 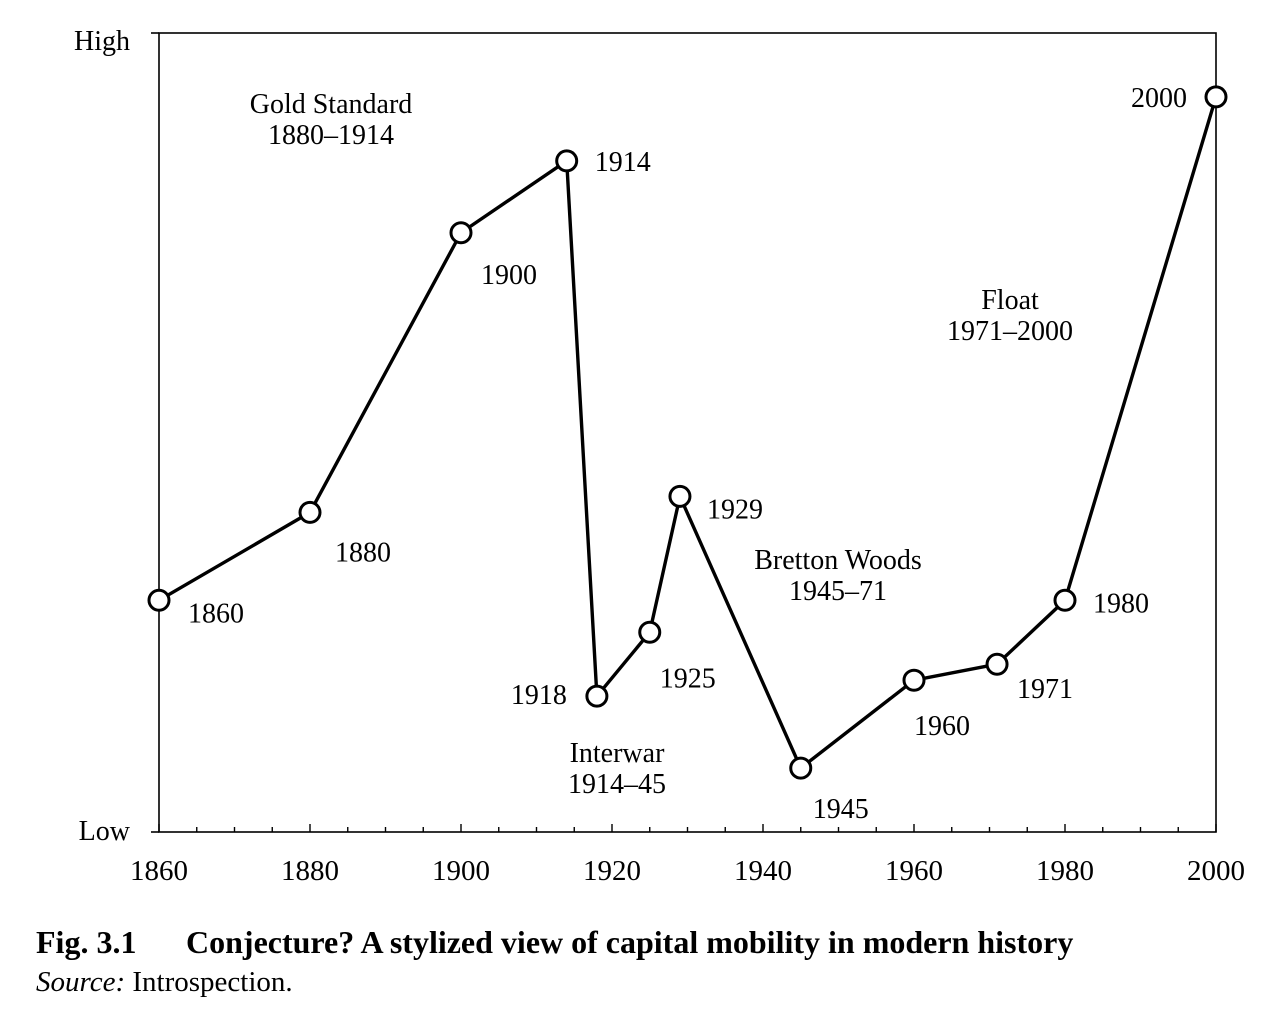 What do you see at coordinates (942, 726) in the screenshot?
I see `point-label-1960: 1960` at bounding box center [942, 726].